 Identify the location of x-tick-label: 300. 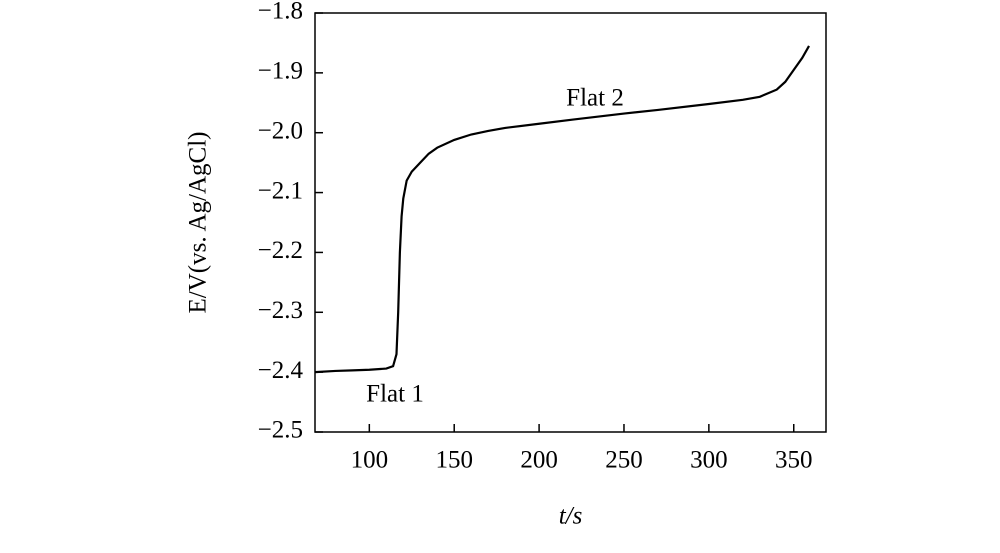
(709, 460).